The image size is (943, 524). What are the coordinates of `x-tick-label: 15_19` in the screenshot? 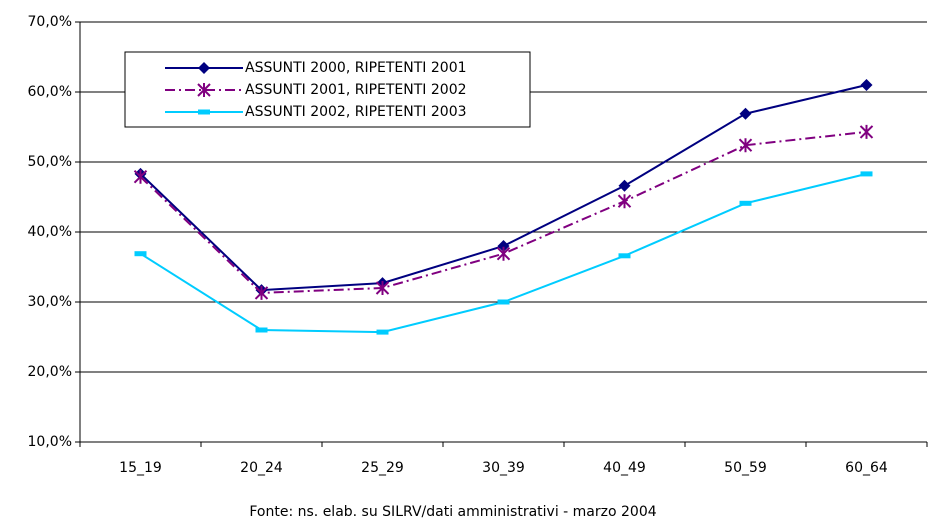 It's located at (140, 468).